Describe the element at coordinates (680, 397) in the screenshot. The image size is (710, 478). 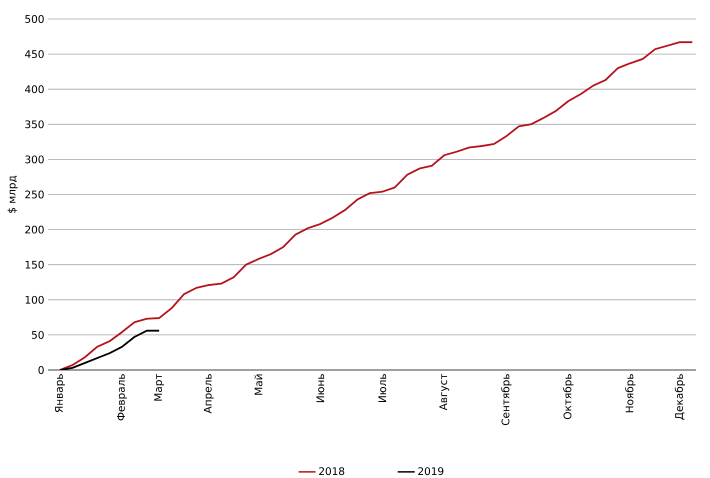
I see `x-tick-label: Декабрь` at that location.